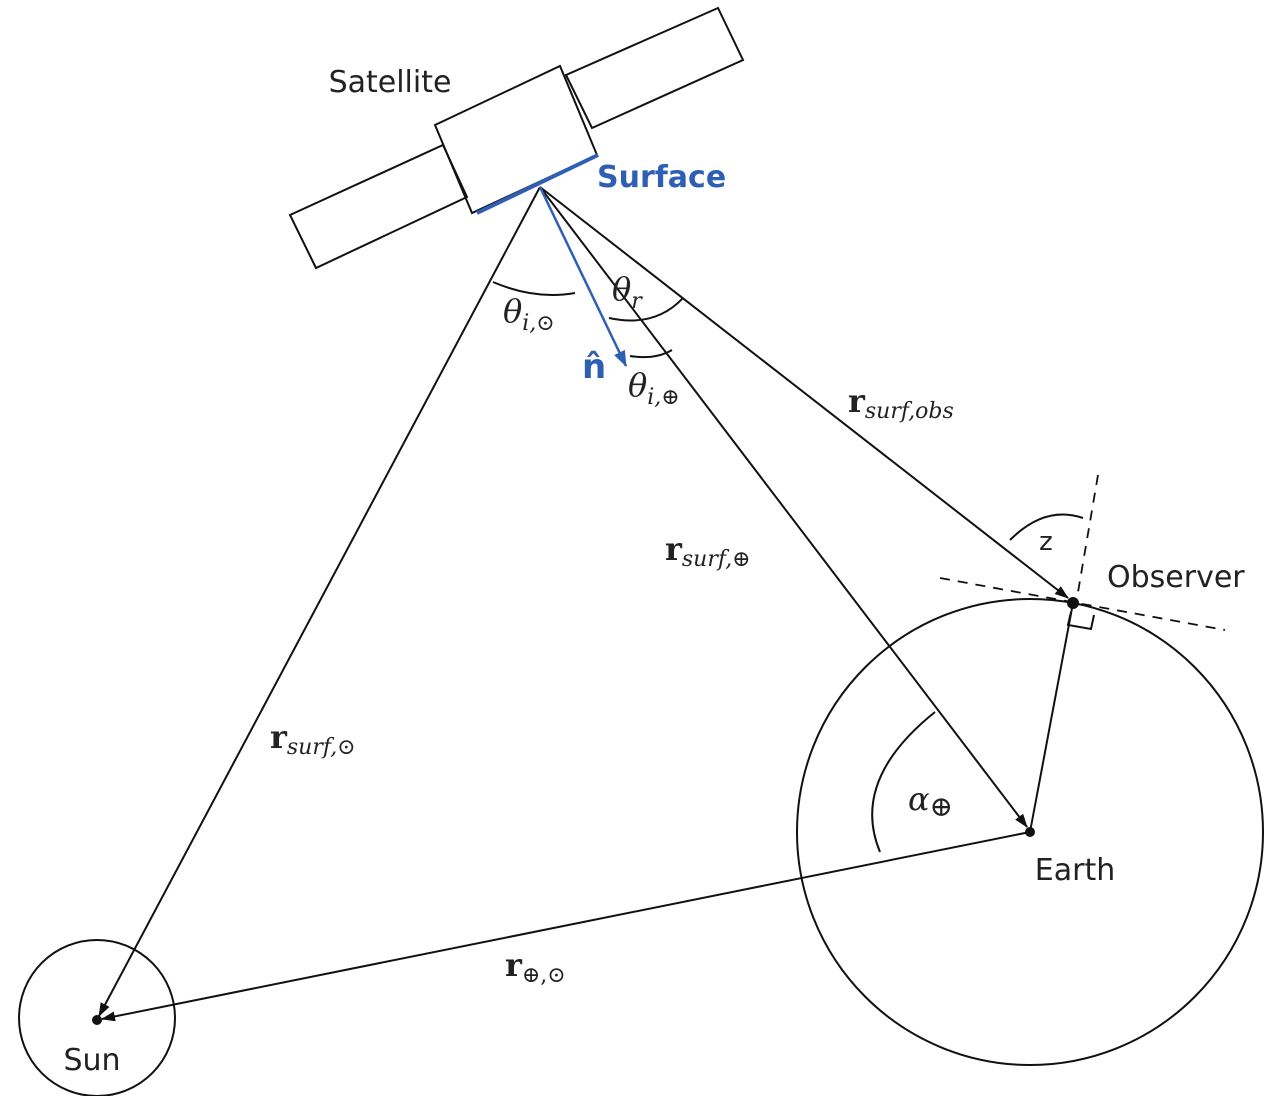 Image resolution: width=1271 pixels, height=1096 pixels. Describe the element at coordinates (544, 975) in the screenshot. I see `subscript: ⊕,⊙` at that location.